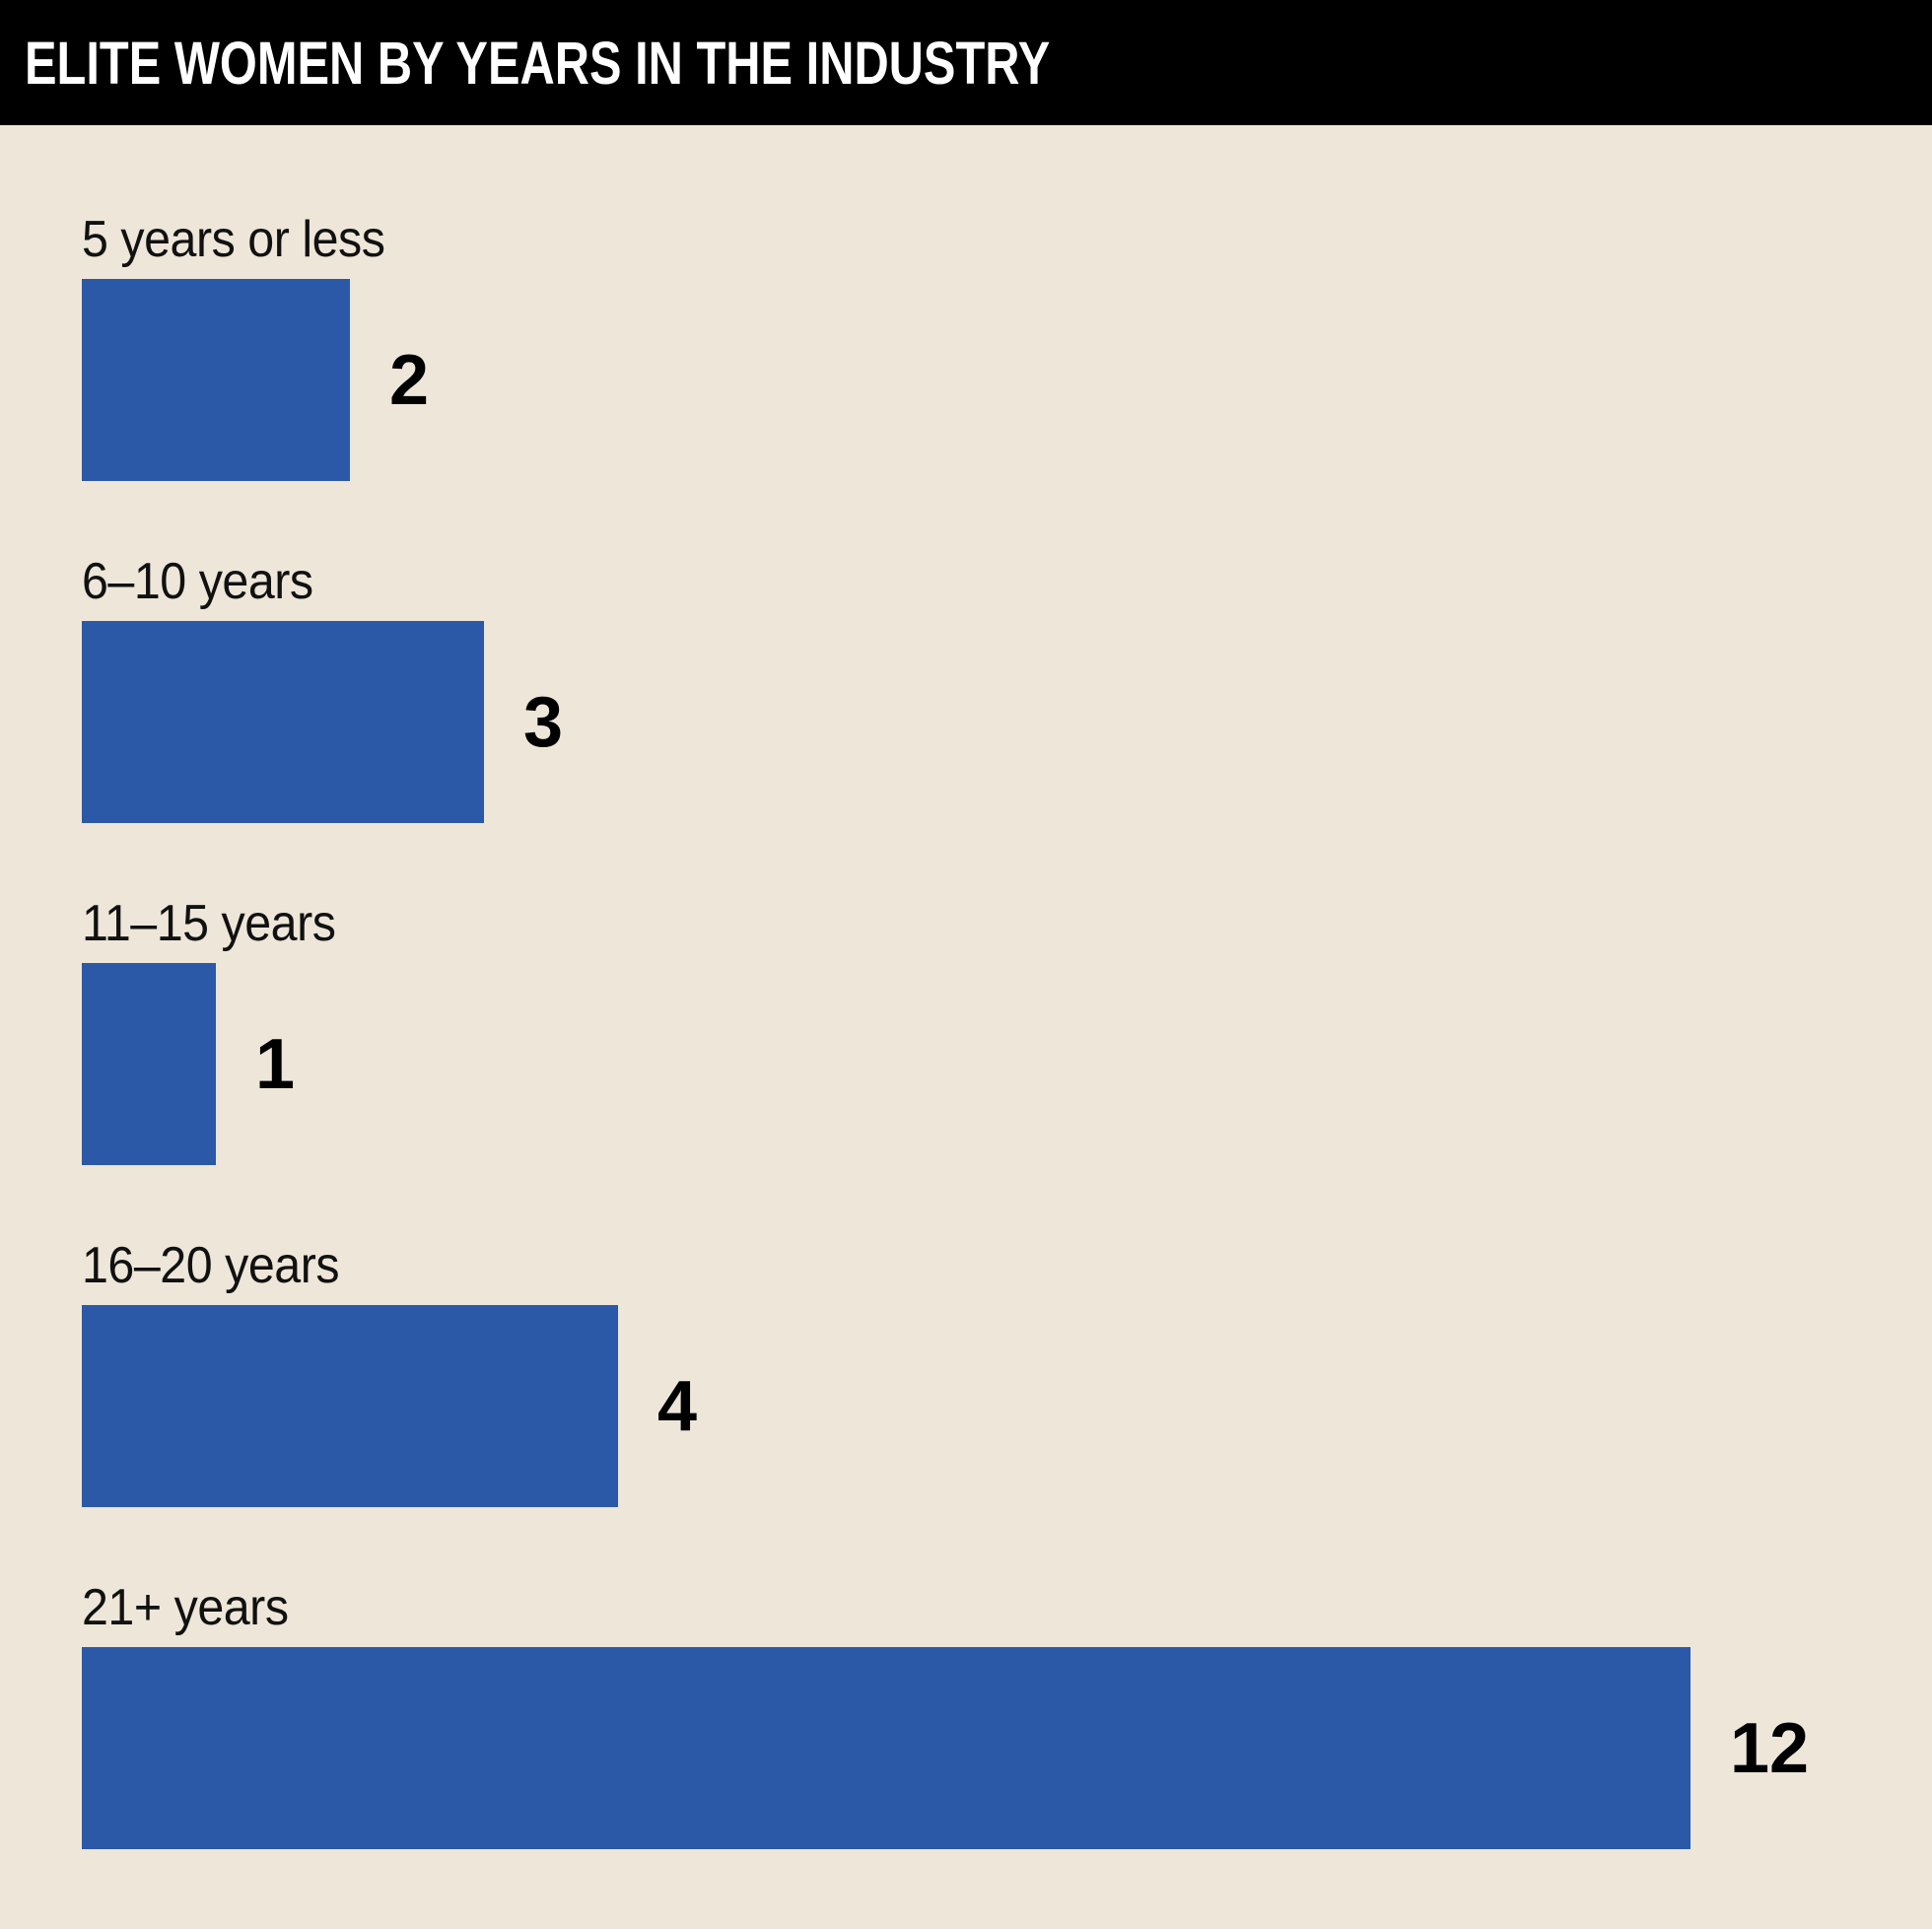  Describe the element at coordinates (1770, 1748) in the screenshot. I see `value-label: 12` at that location.